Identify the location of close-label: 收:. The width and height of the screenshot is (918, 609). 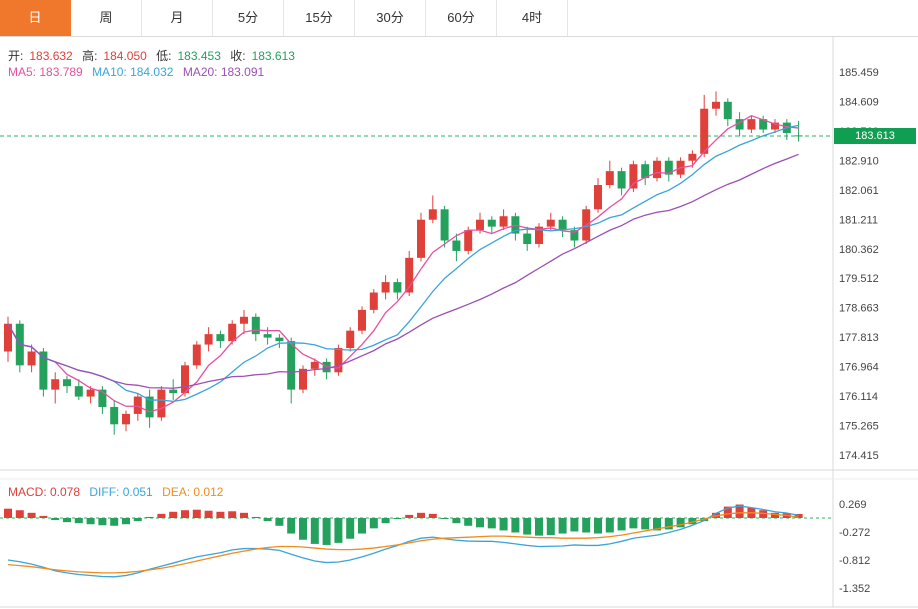
(238, 56).